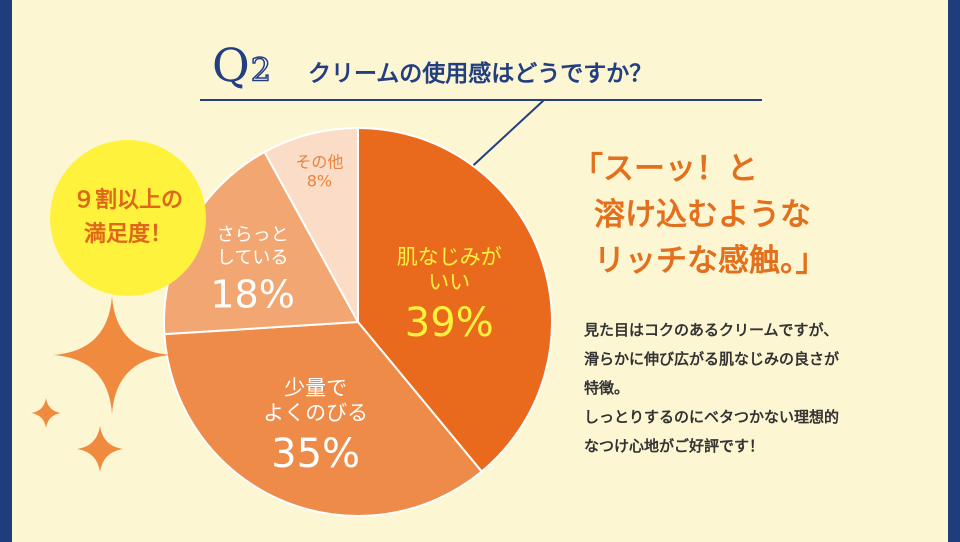 This screenshot has height=542, width=960. I want to click on headline-line-2: 溶け込むような, so click(702, 215).